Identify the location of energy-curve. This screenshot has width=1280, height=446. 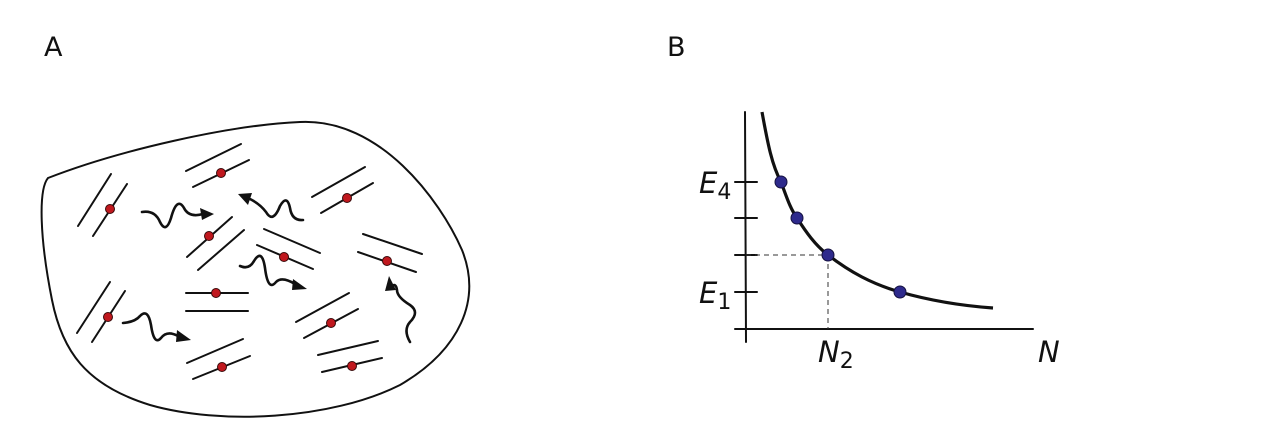
(877, 210).